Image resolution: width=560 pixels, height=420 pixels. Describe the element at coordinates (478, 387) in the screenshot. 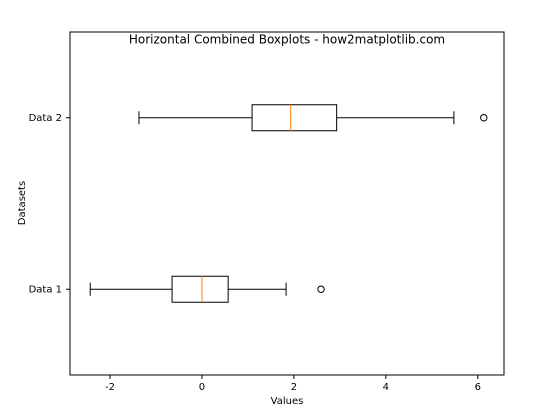

I see `x-tick-label: 6` at that location.